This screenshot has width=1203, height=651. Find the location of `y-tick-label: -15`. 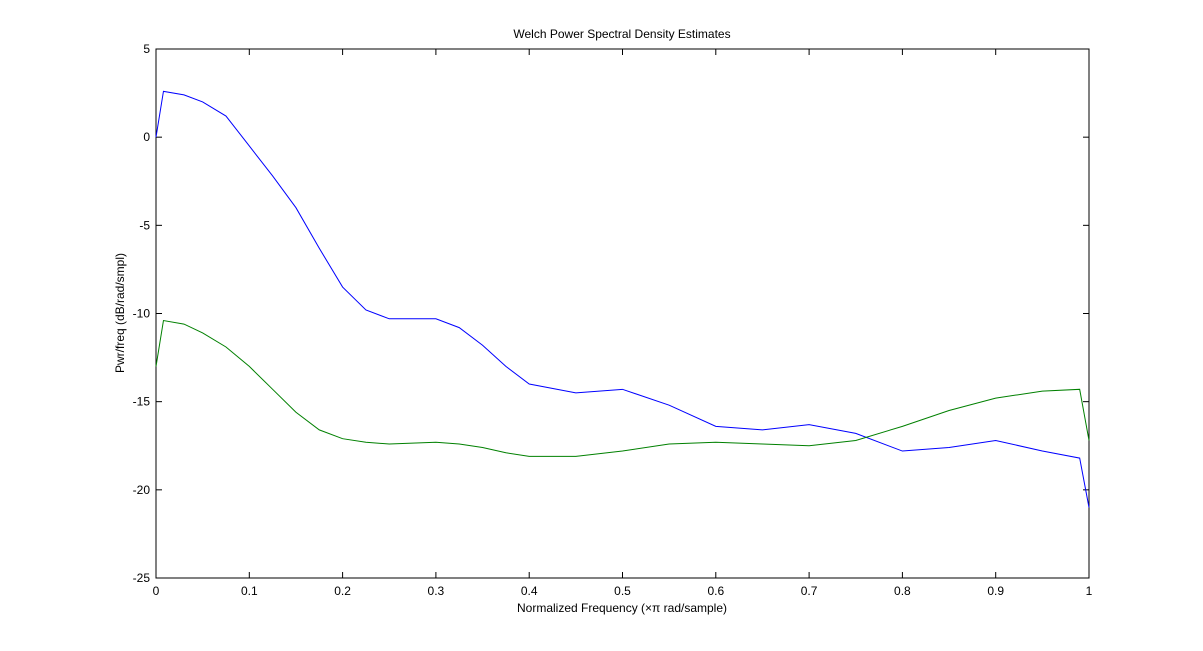

y-tick-label: -15 is located at coordinates (142, 402).